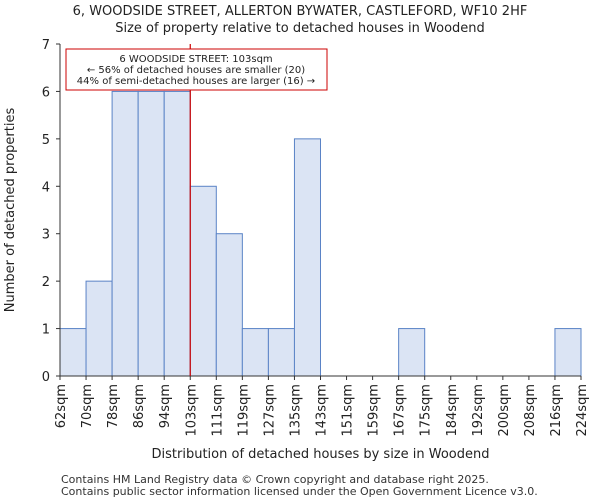 The image size is (600, 500). I want to click on x-tick-label-119sqm: 119sqm, so click(243, 410).